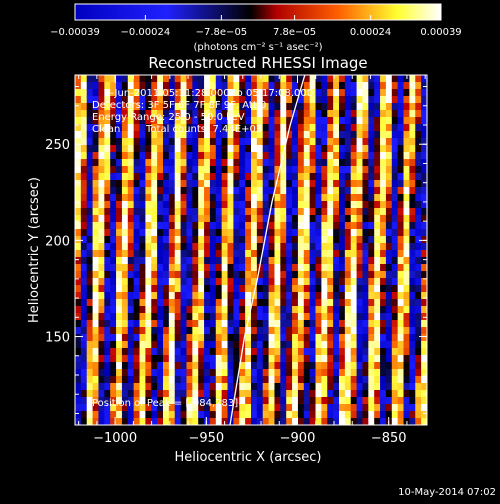 This screenshot has width=500, height=504. Describe the element at coordinates (267, 250) in the screenshot. I see `limb-line` at that location.